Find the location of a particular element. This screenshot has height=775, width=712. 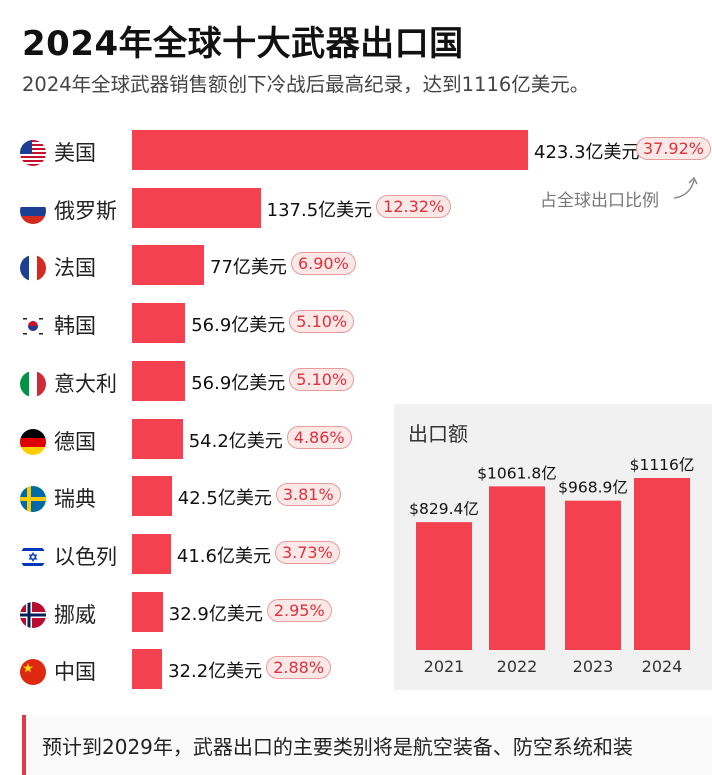

country-label: 挪威 is located at coordinates (75, 614).